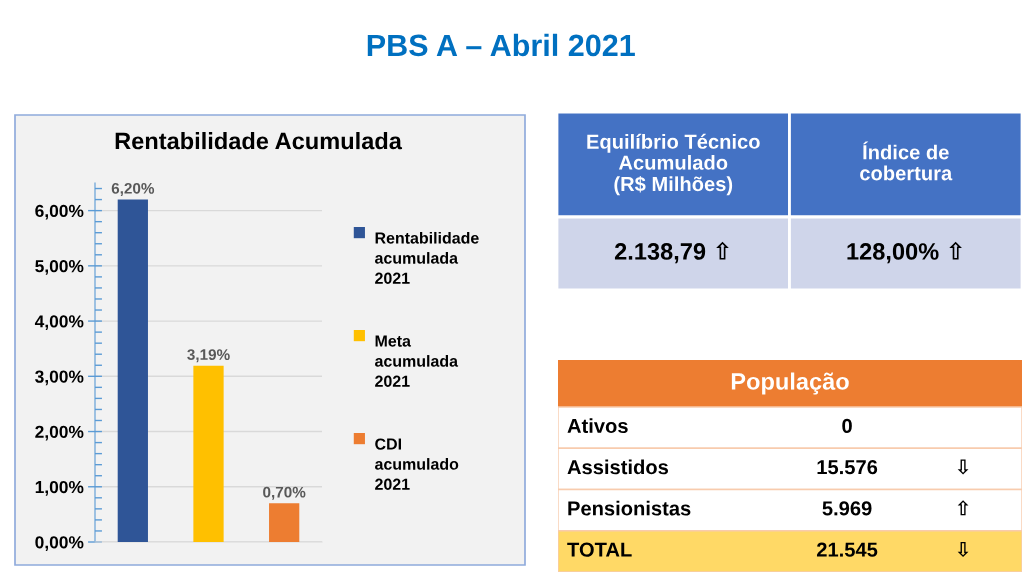 This screenshot has height=585, width=1024. I want to click on text: 2.138,79 ⇧, so click(671, 252).